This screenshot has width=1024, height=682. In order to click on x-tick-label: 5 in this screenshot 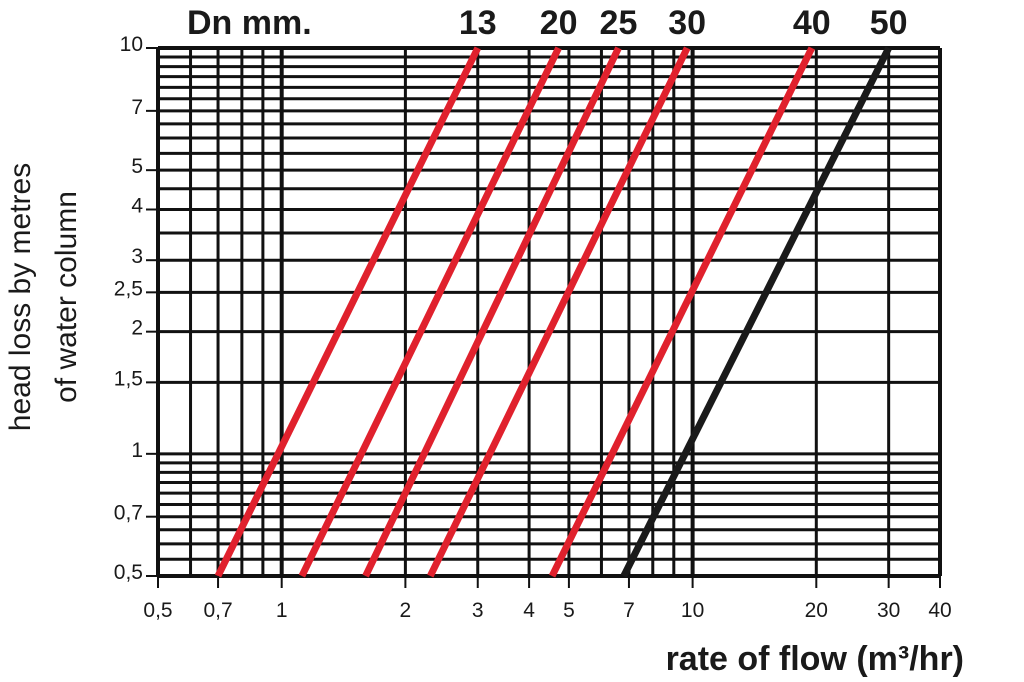, I will do `click(569, 610)`.